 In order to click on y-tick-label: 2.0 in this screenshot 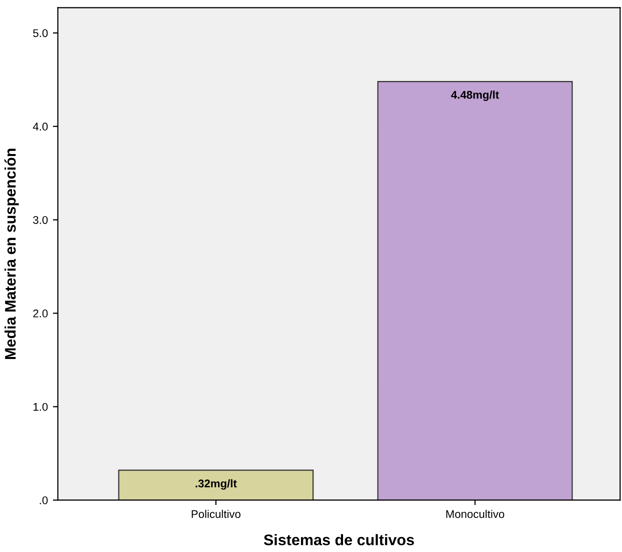, I will do `click(40, 314)`.